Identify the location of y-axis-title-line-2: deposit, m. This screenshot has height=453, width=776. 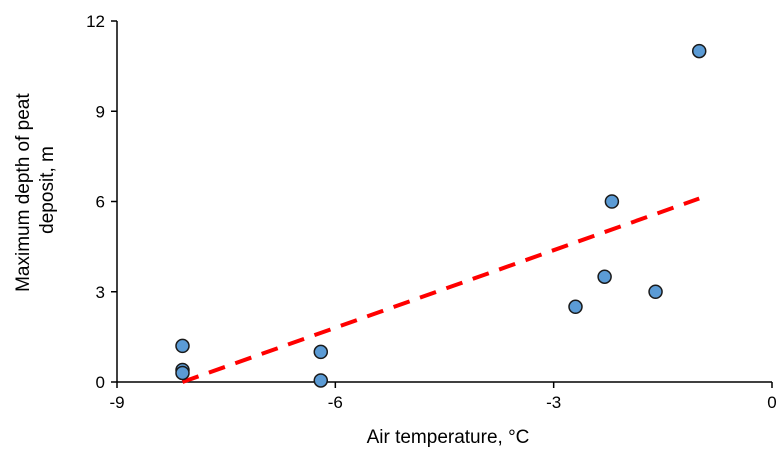
(47, 190).